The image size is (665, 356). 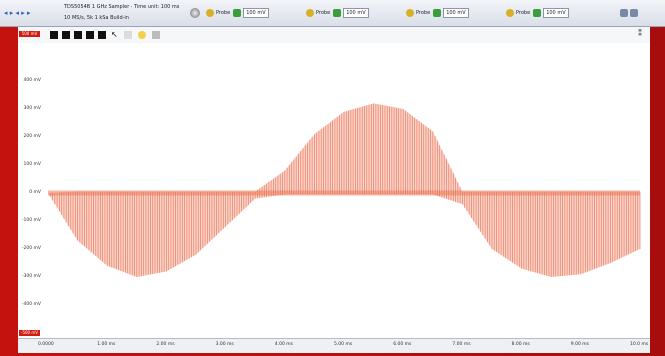 What do you see at coordinates (31, 220) in the screenshot?
I see `y-tick-label: -100 mV` at bounding box center [31, 220].